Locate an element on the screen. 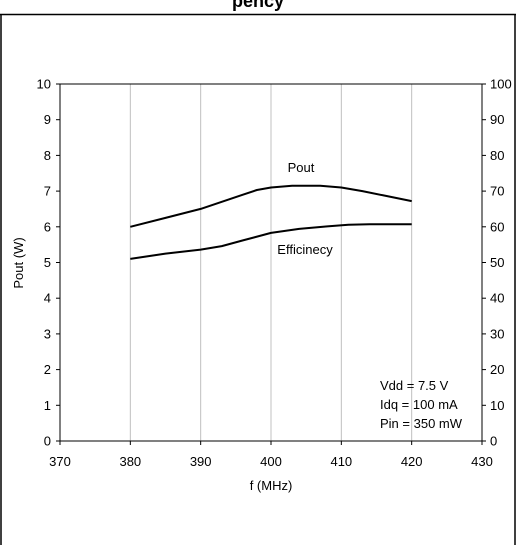 The height and width of the screenshot is (550, 516). left-axis-ticks: 0 1 2 3 4 5 6 7 8 9 10 is located at coordinates (48, 263).